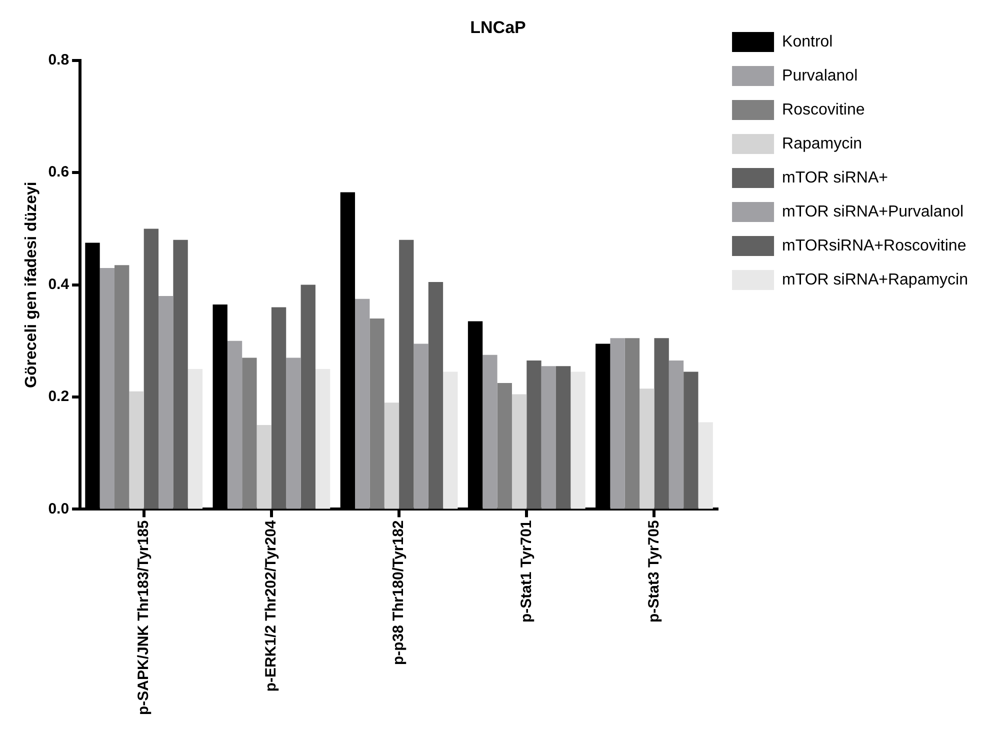  I want to click on x-tick-label: p-Stat1 Tyr701, so click(526, 571).